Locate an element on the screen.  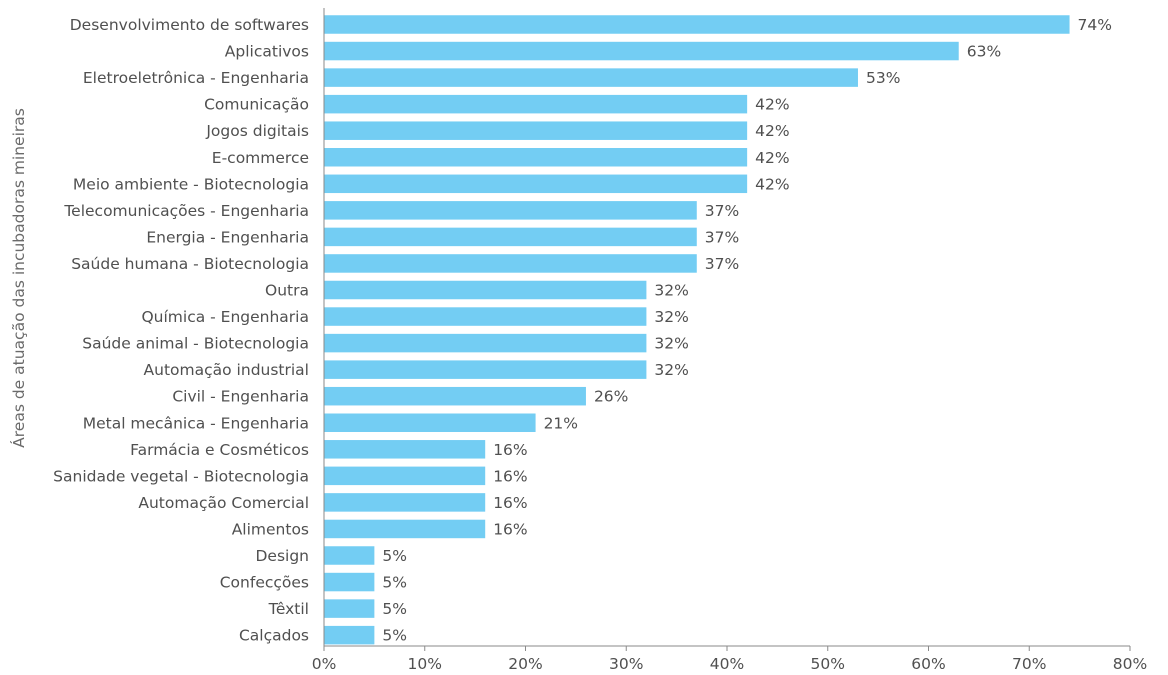
category-label: Saúde humana - Biotecnologia is located at coordinates (190, 264).